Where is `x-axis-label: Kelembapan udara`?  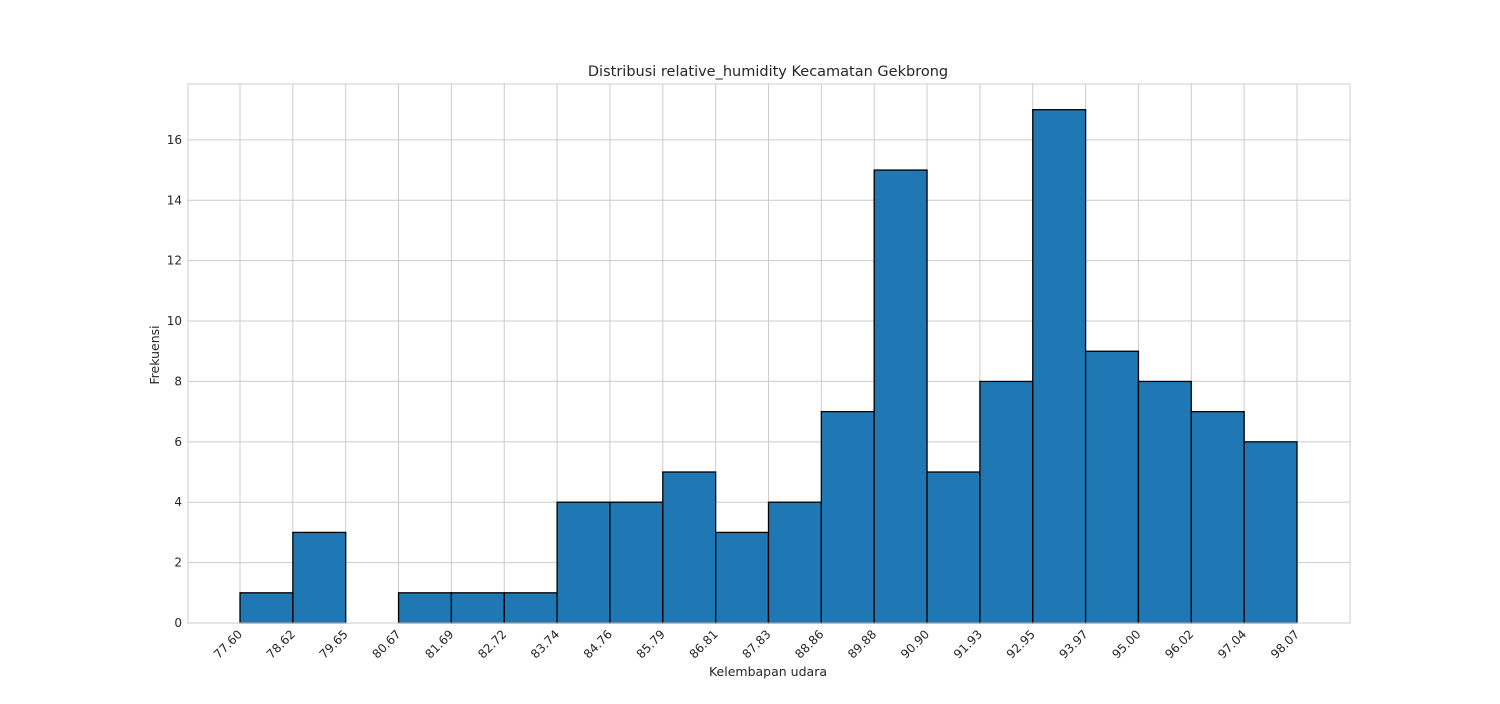
x-axis-label: Kelembapan udara is located at coordinates (768, 671).